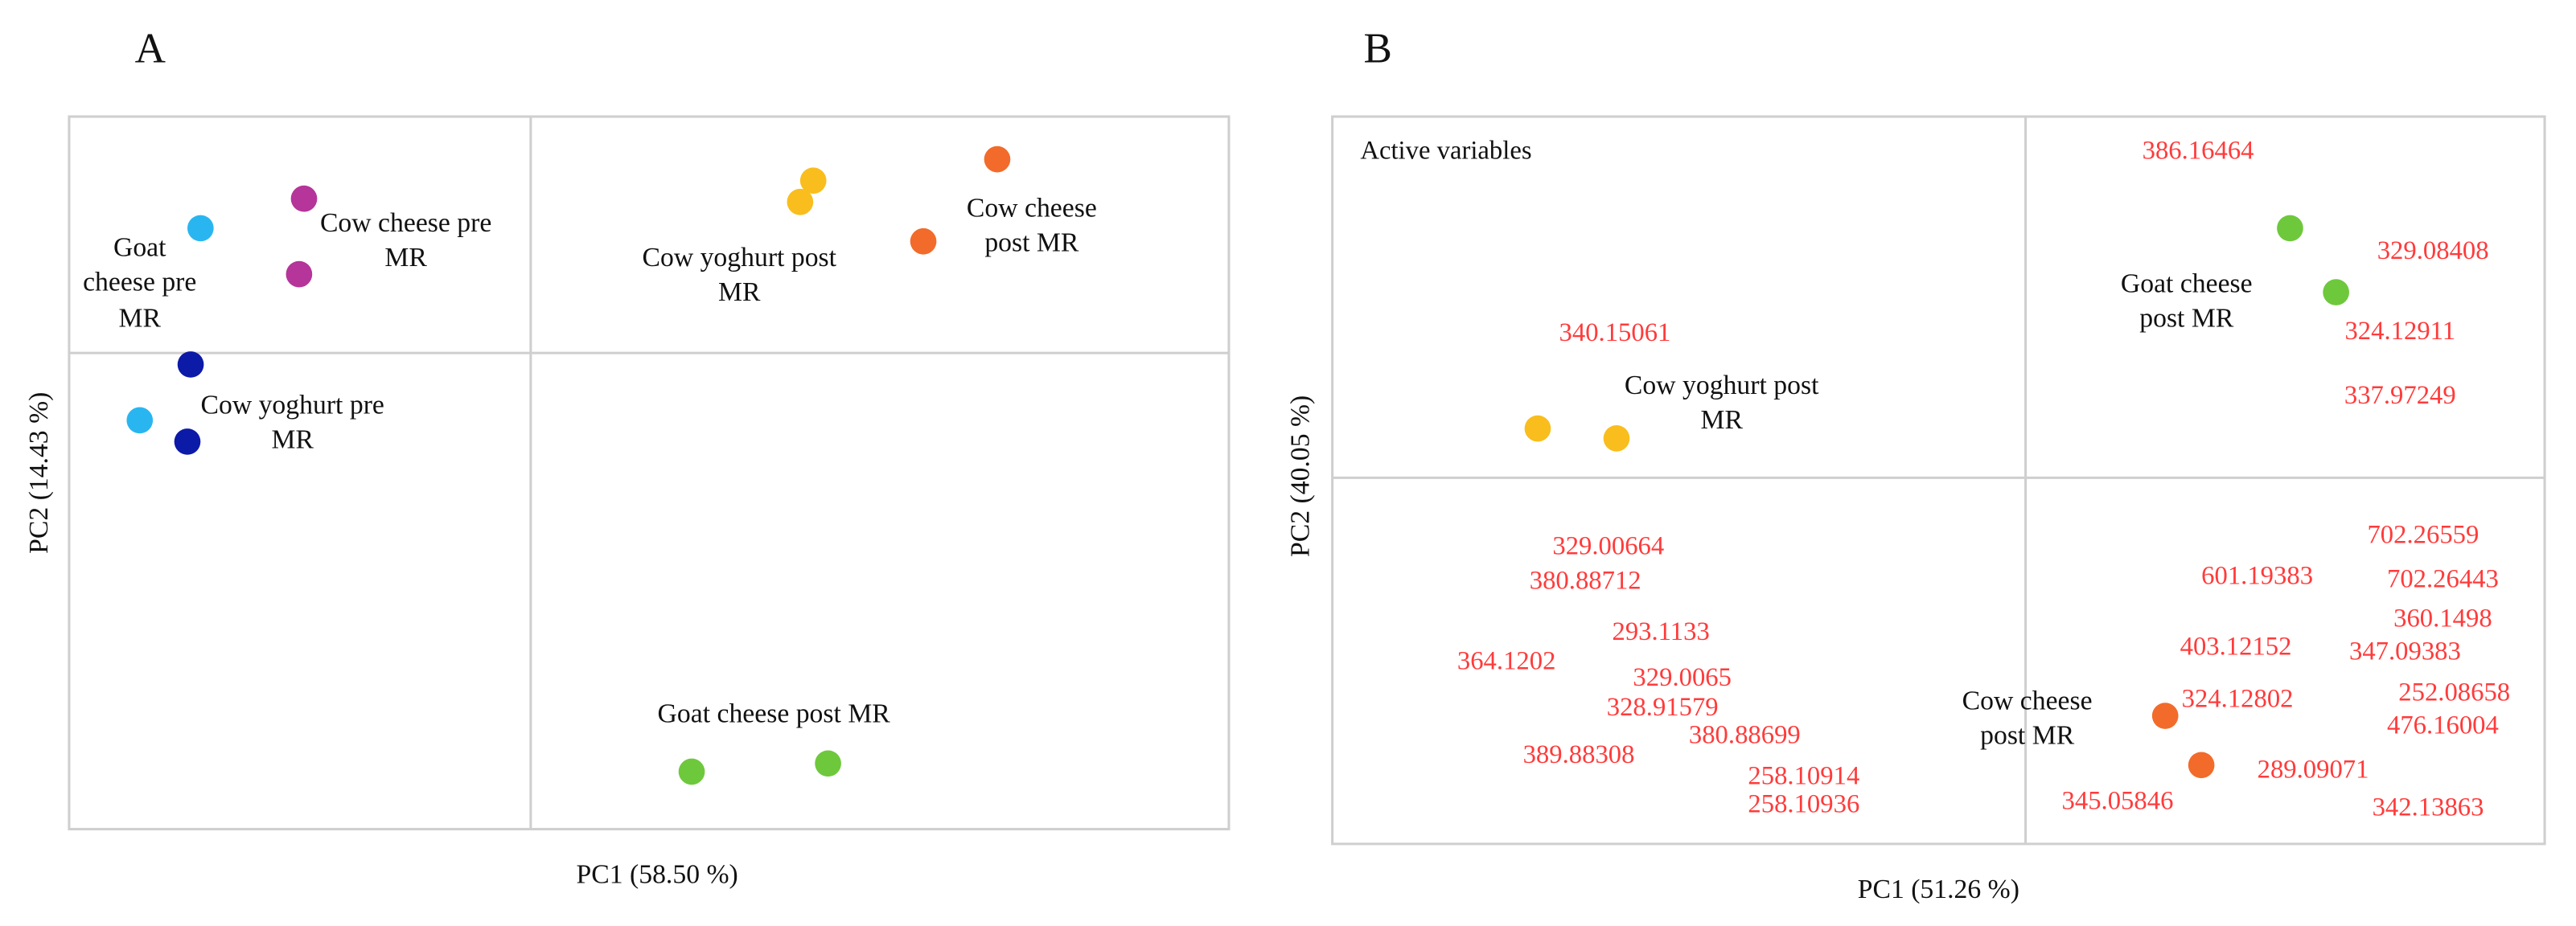  What do you see at coordinates (2423, 534) in the screenshot?
I see `variable-label: 702.26559` at bounding box center [2423, 534].